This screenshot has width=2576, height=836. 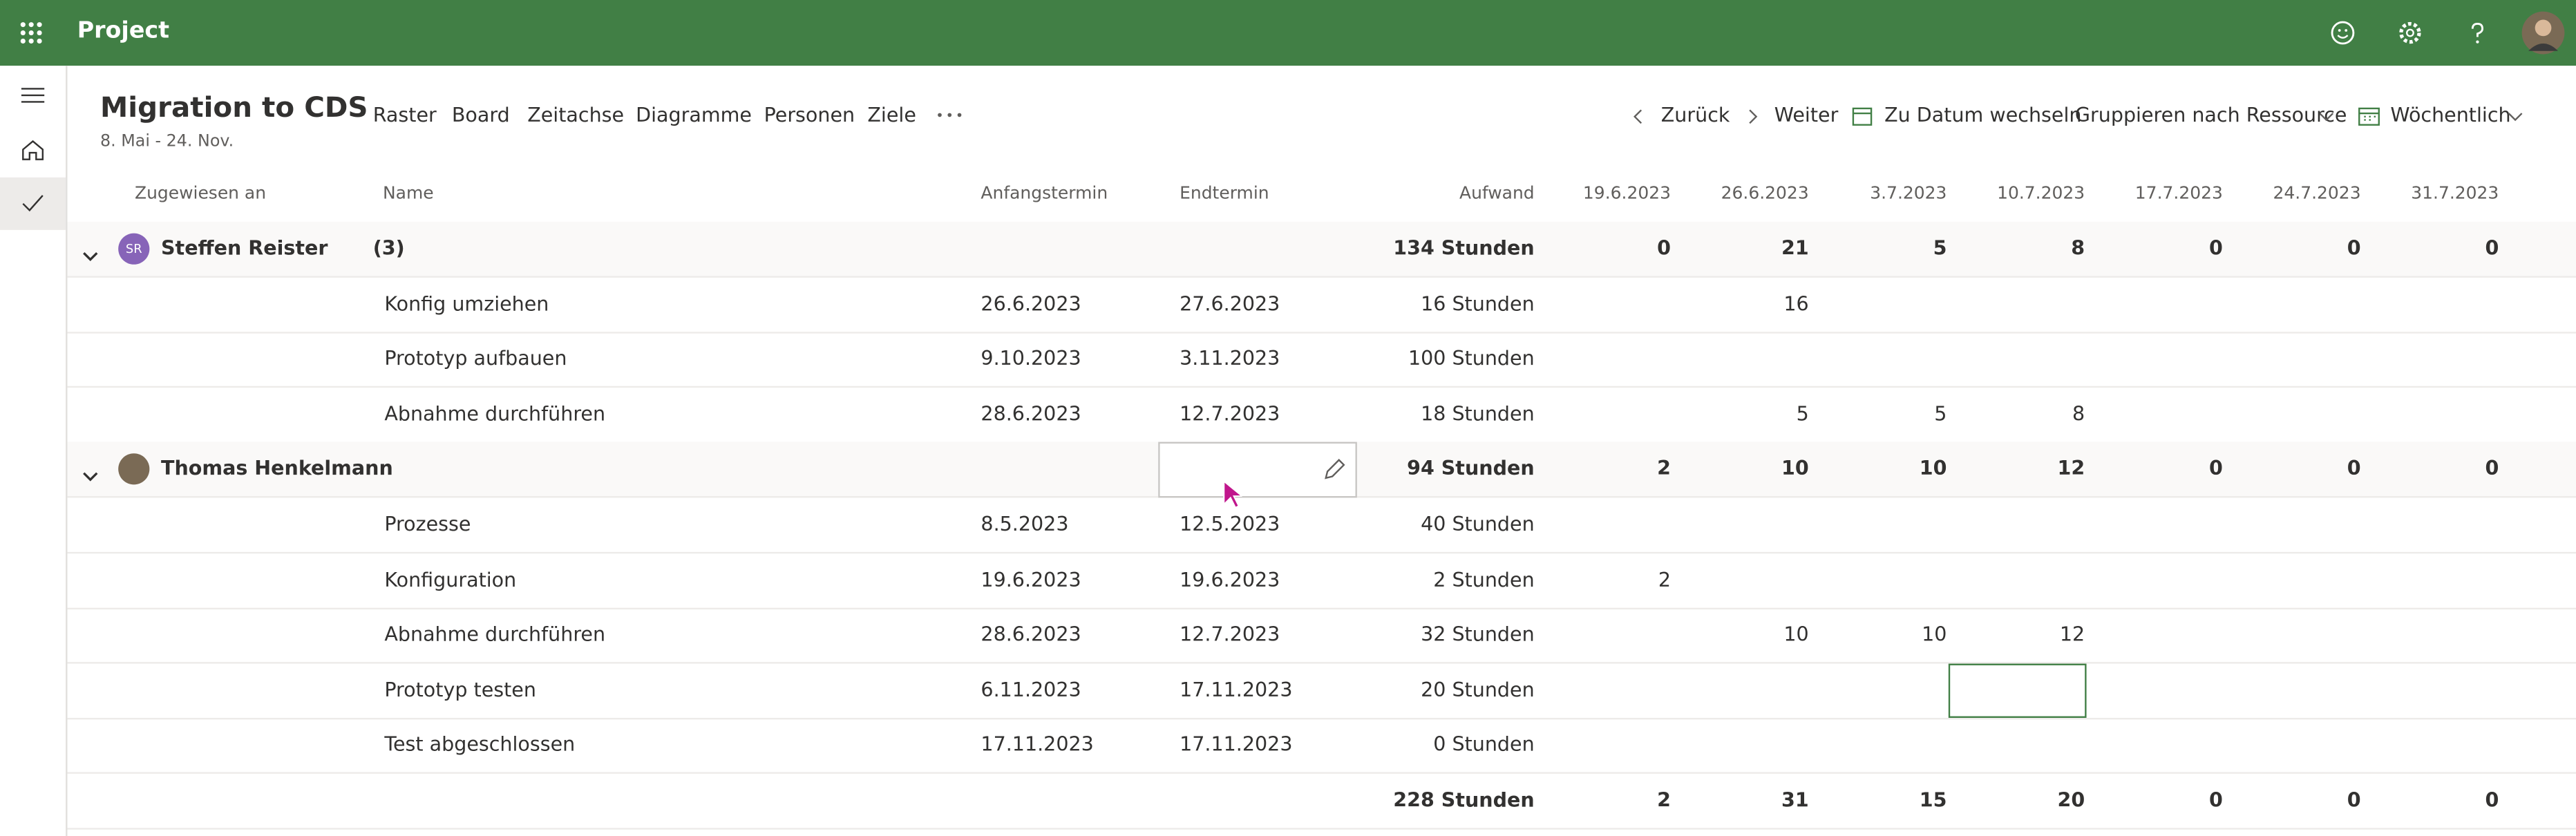 I want to click on tasks-icon, so click(x=32, y=204).